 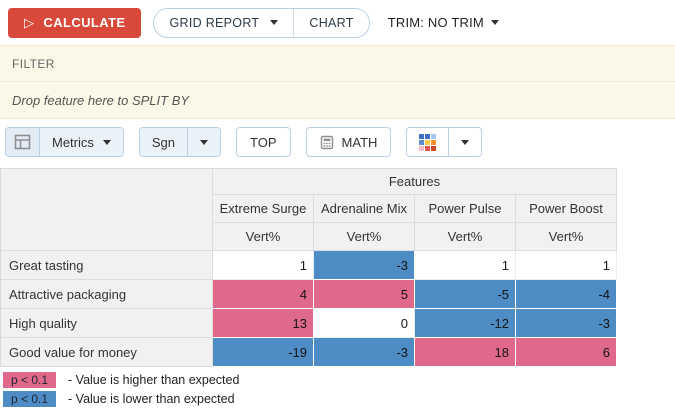 I want to click on play-icon: ▷, so click(x=29, y=22).